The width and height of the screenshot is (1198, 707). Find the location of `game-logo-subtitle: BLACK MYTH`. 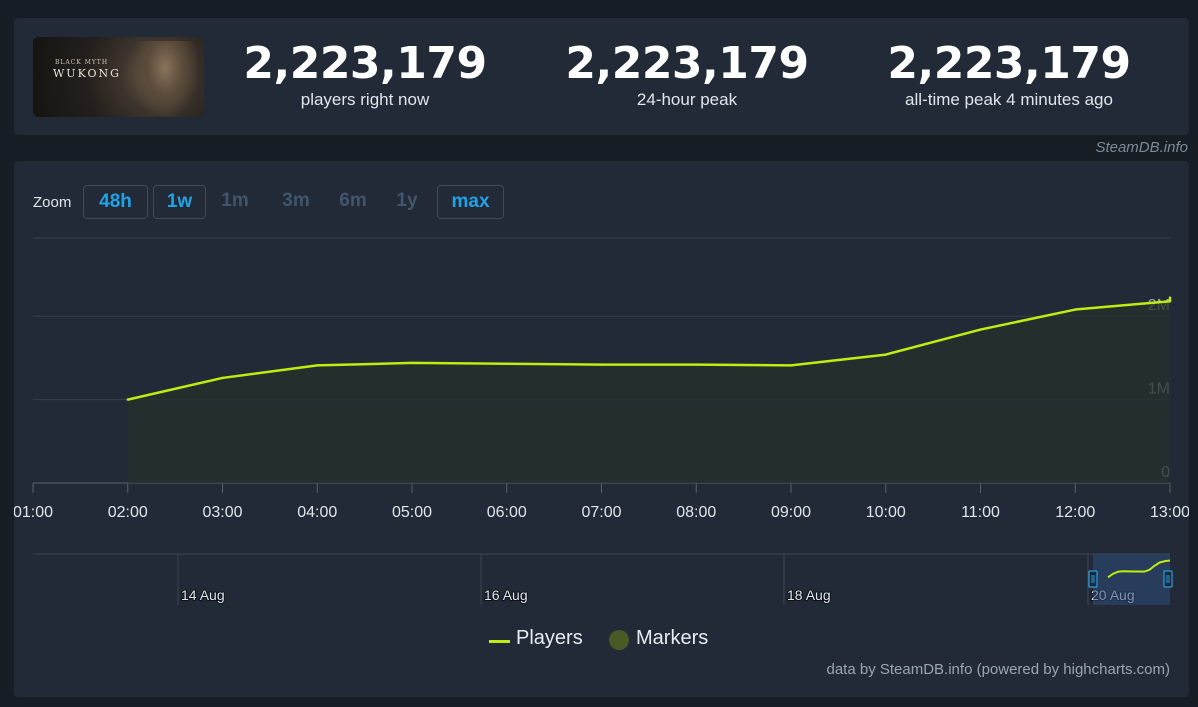

game-logo-subtitle: BLACK MYTH is located at coordinates (82, 62).